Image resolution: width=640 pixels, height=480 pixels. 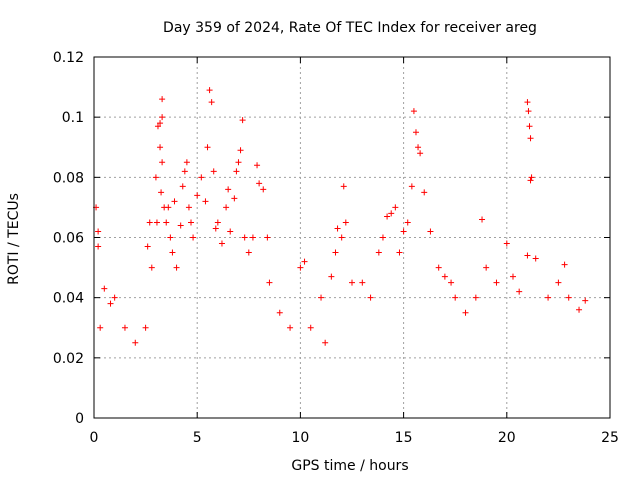 I want to click on x-tick-label: 20, so click(x=507, y=438).